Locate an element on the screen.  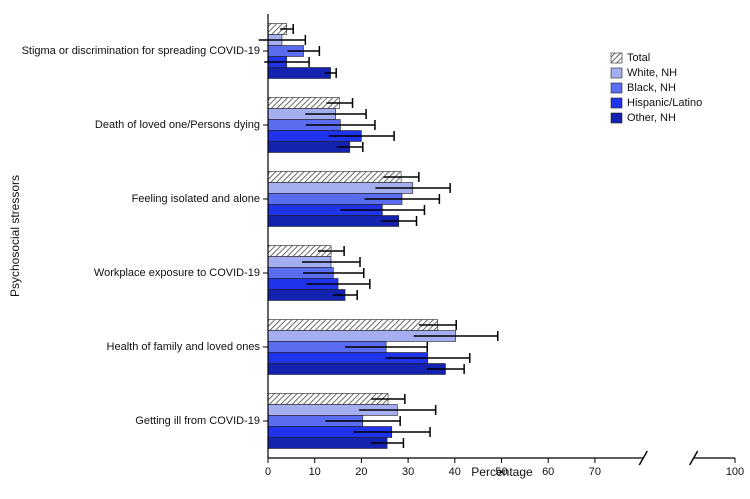
legend-label: Black, NH is located at coordinates (651, 88).